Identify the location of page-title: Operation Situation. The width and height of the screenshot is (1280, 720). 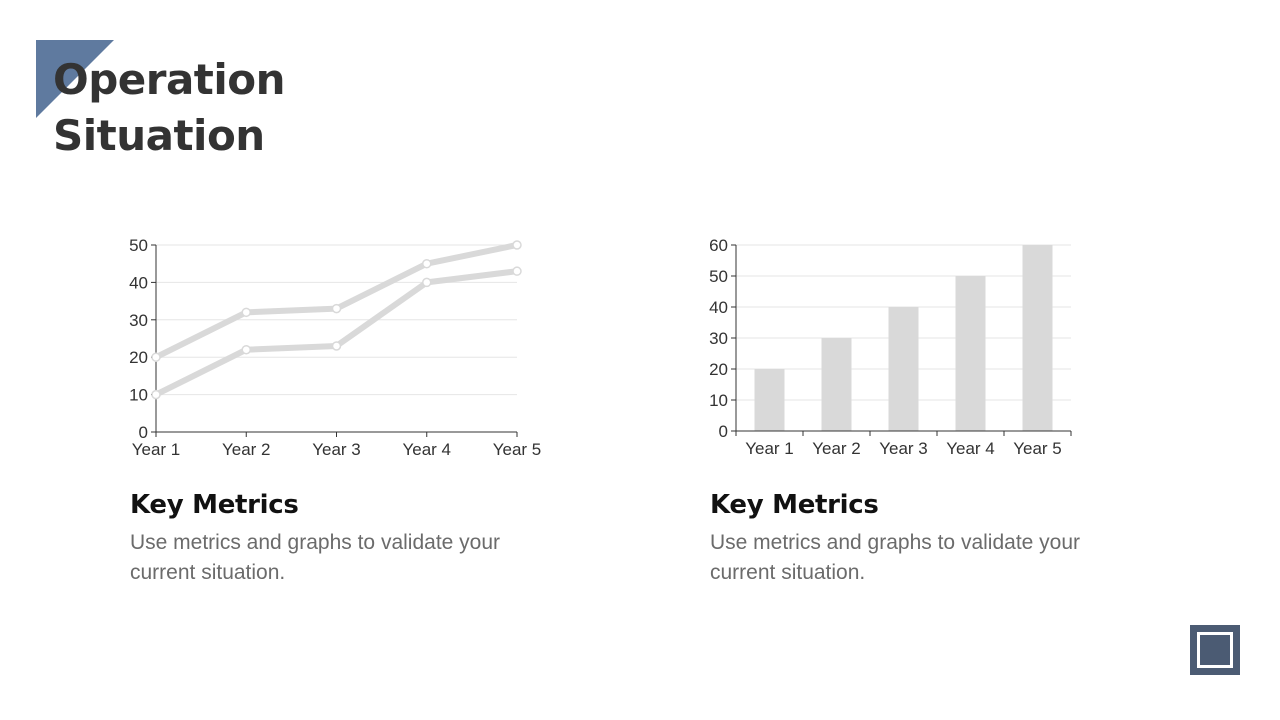
(169, 107).